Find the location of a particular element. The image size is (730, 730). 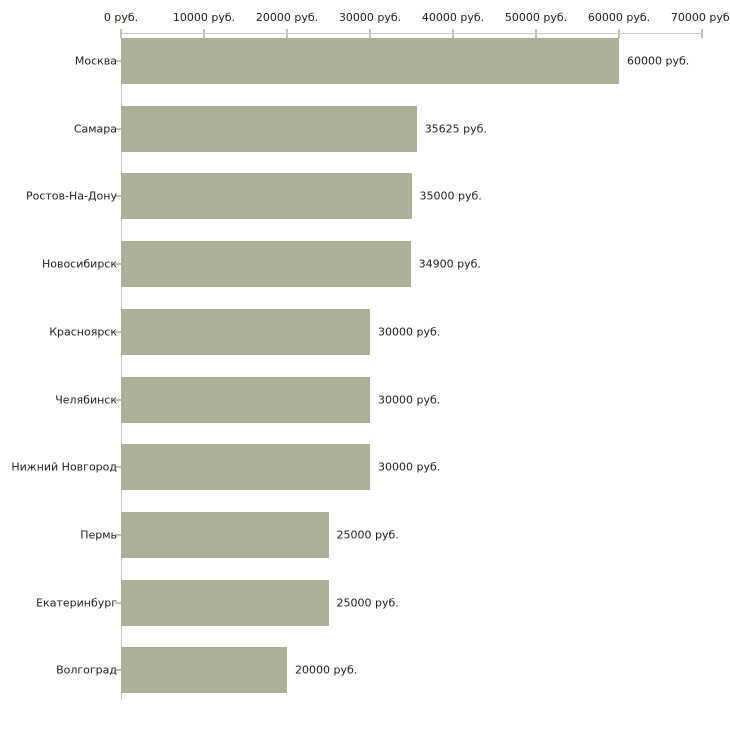

x-axis-tick-label: 40000 руб. is located at coordinates (453, 17).